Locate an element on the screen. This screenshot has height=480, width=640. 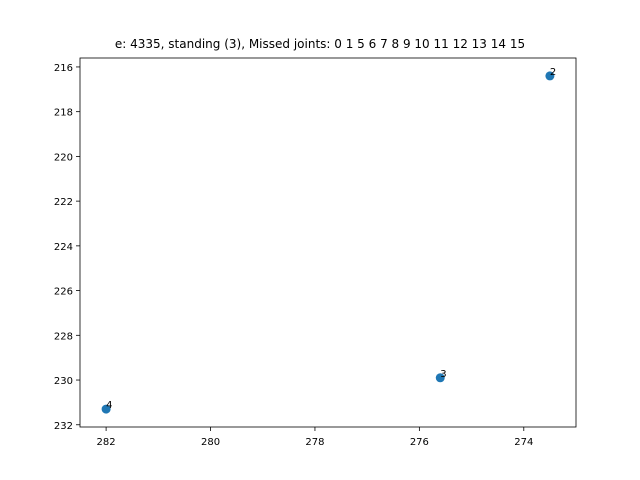
y-tick-label: 222 is located at coordinates (63, 202).